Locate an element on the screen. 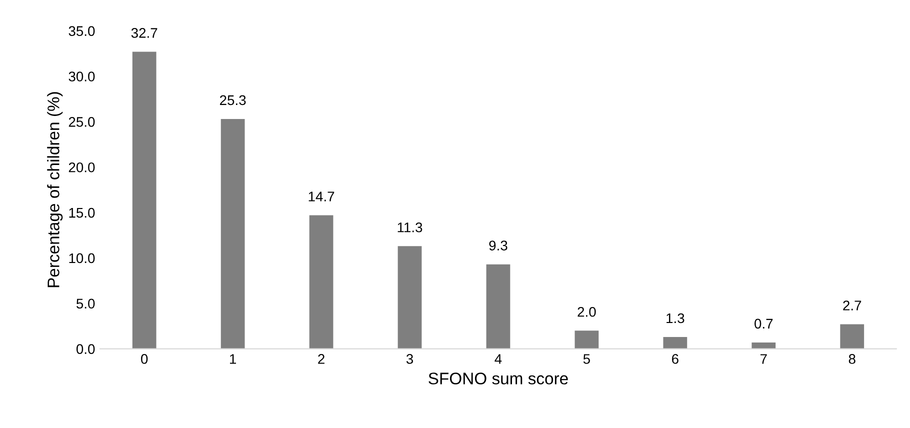  x-tick-label: 3 is located at coordinates (410, 359).